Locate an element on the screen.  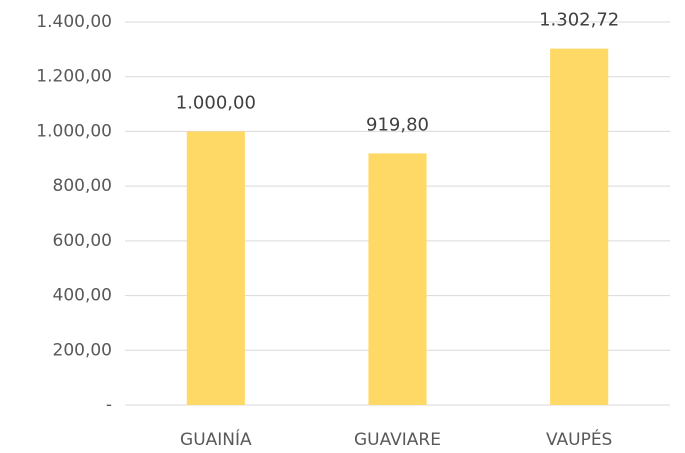
y-tick-label: - is located at coordinates (109, 405).